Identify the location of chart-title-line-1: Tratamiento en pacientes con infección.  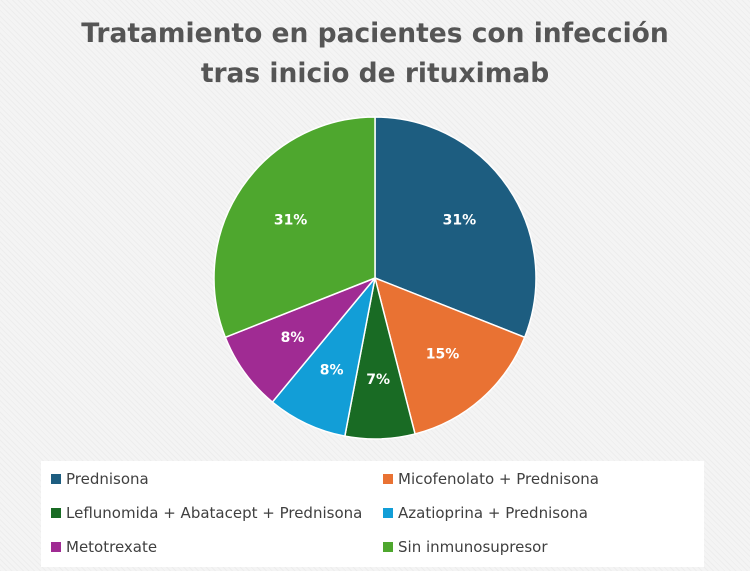
(375, 33).